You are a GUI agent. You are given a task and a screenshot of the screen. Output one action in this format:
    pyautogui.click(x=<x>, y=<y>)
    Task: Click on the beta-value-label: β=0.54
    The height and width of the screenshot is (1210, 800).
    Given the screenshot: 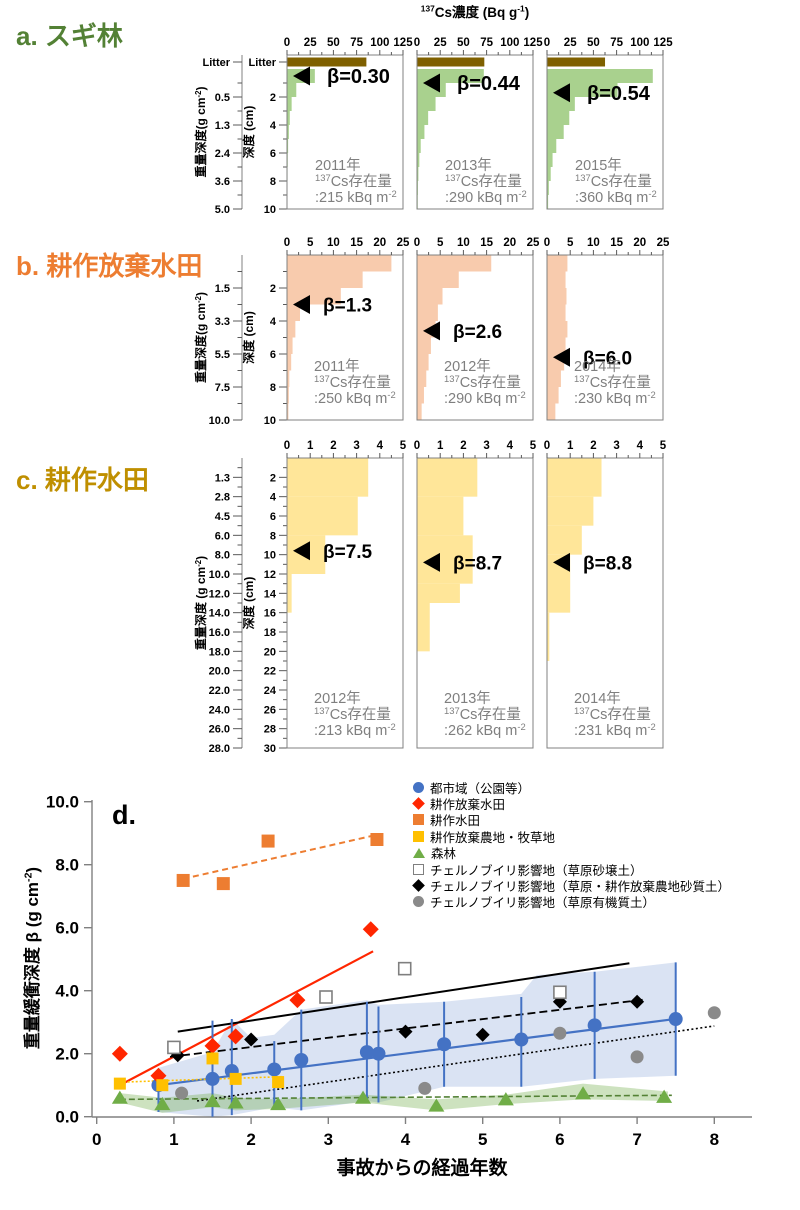 What is the action you would take?
    pyautogui.click(x=619, y=94)
    